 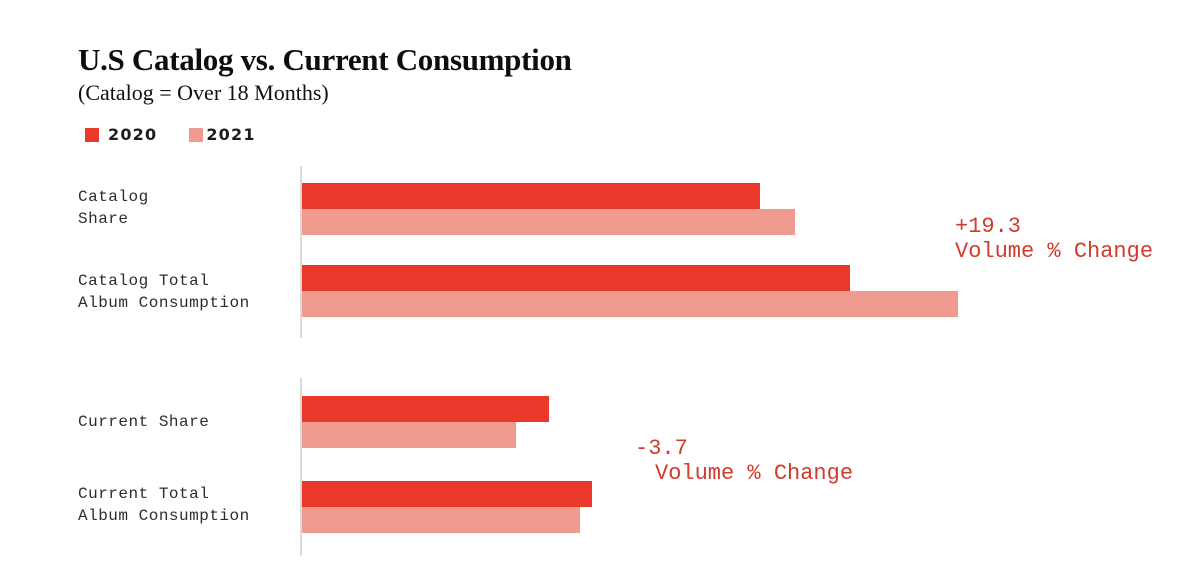 What do you see at coordinates (426, 409) in the screenshot?
I see `bar-current-share-2020` at bounding box center [426, 409].